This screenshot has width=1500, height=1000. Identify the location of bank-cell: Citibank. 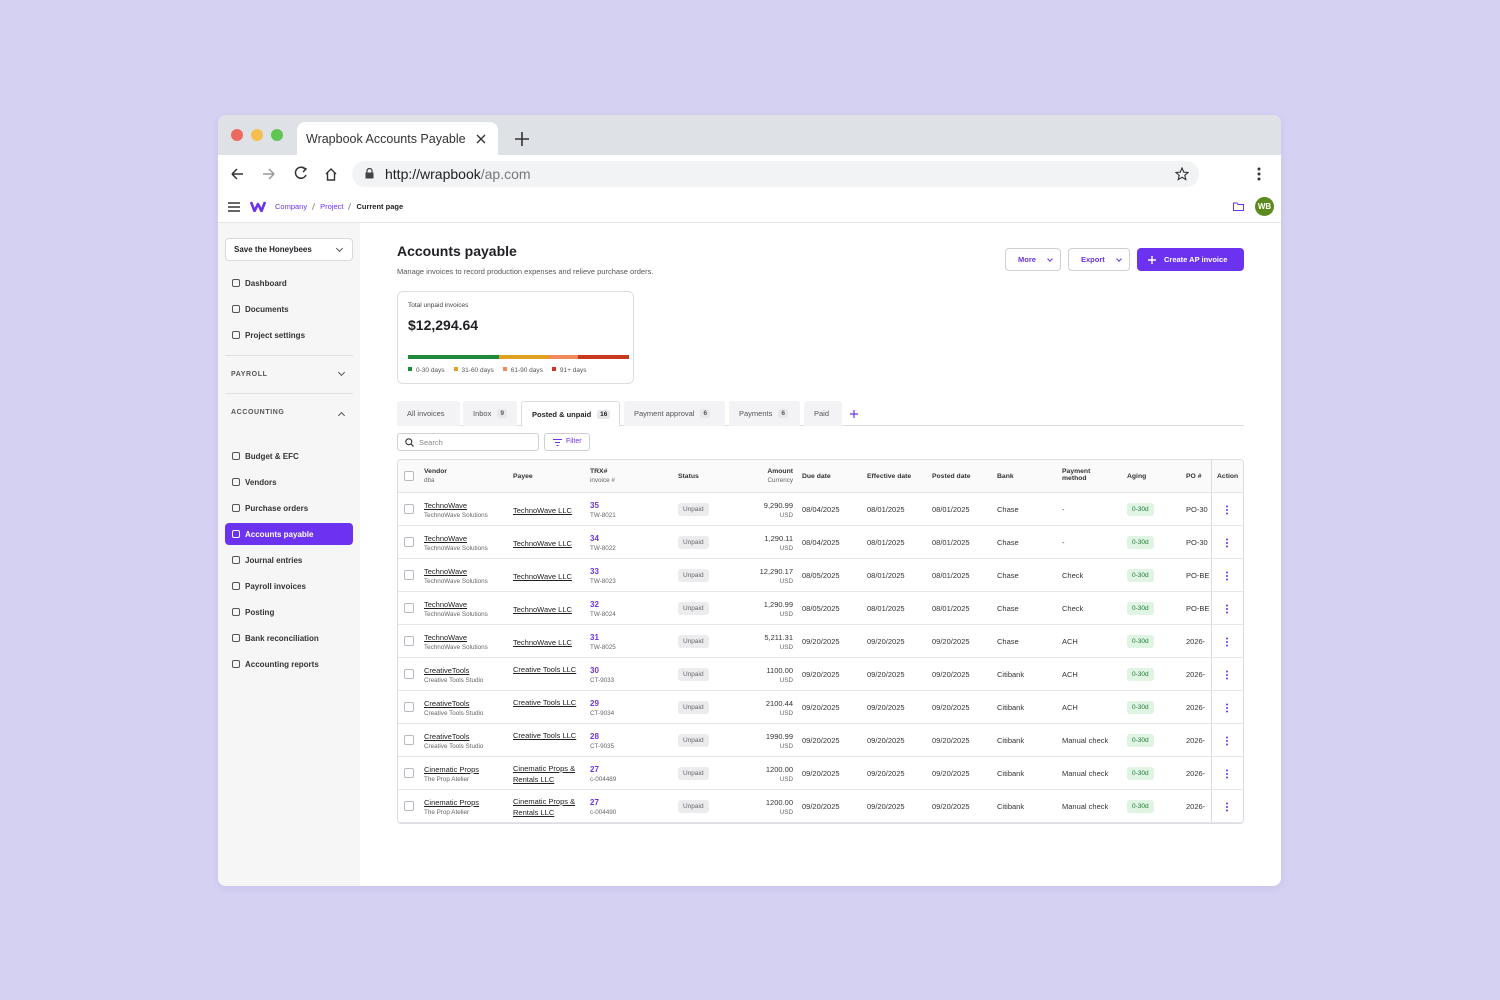
(1011, 773).